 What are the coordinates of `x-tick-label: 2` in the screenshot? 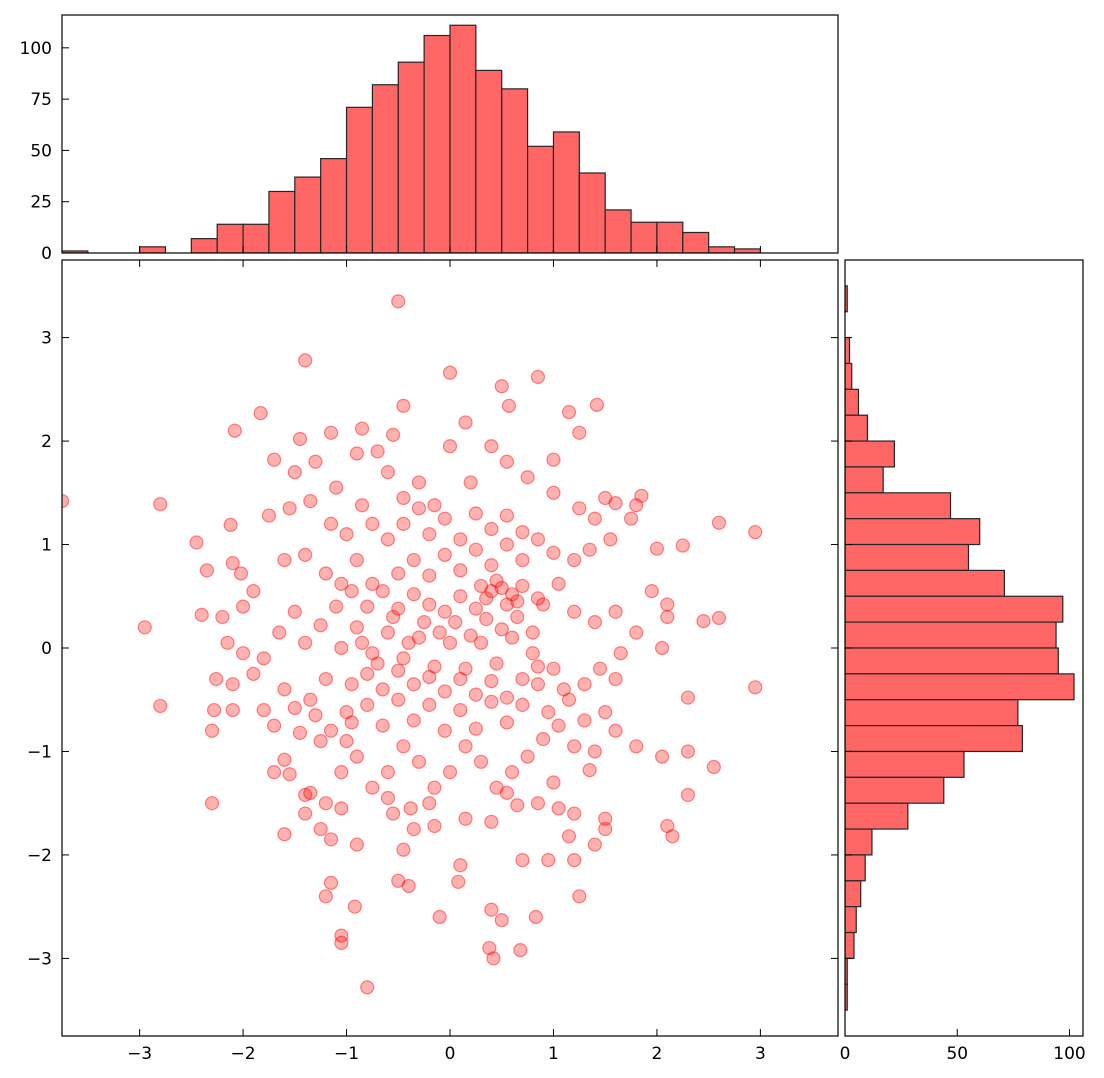 It's located at (657, 1054).